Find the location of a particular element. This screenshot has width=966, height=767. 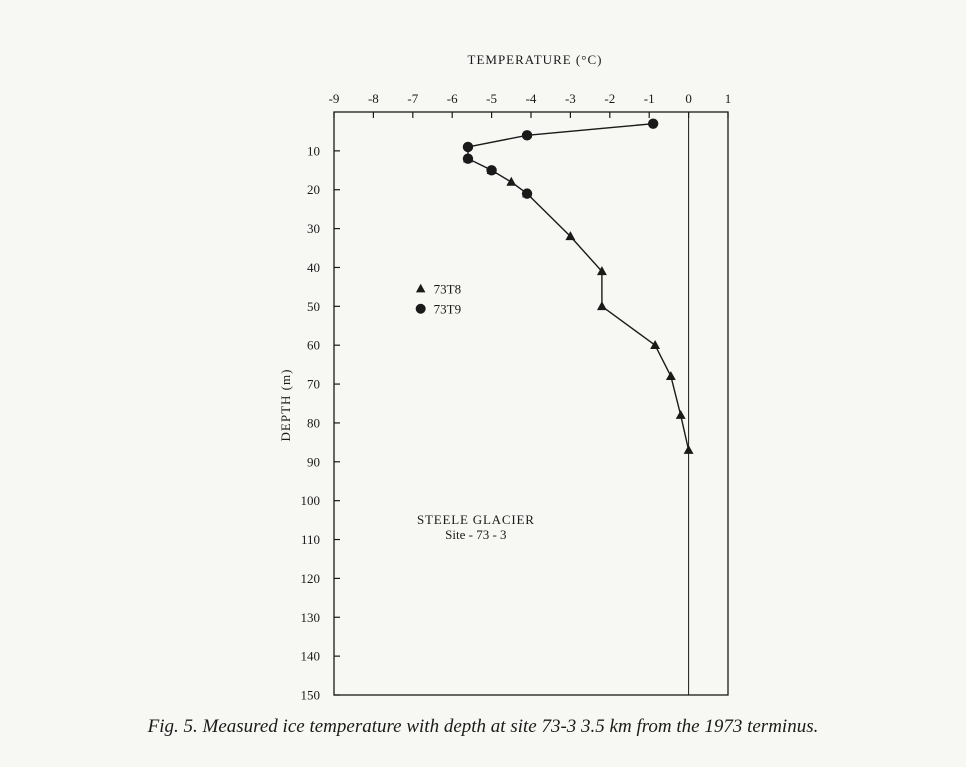

legend: 73T8 73T9 is located at coordinates (438, 299).